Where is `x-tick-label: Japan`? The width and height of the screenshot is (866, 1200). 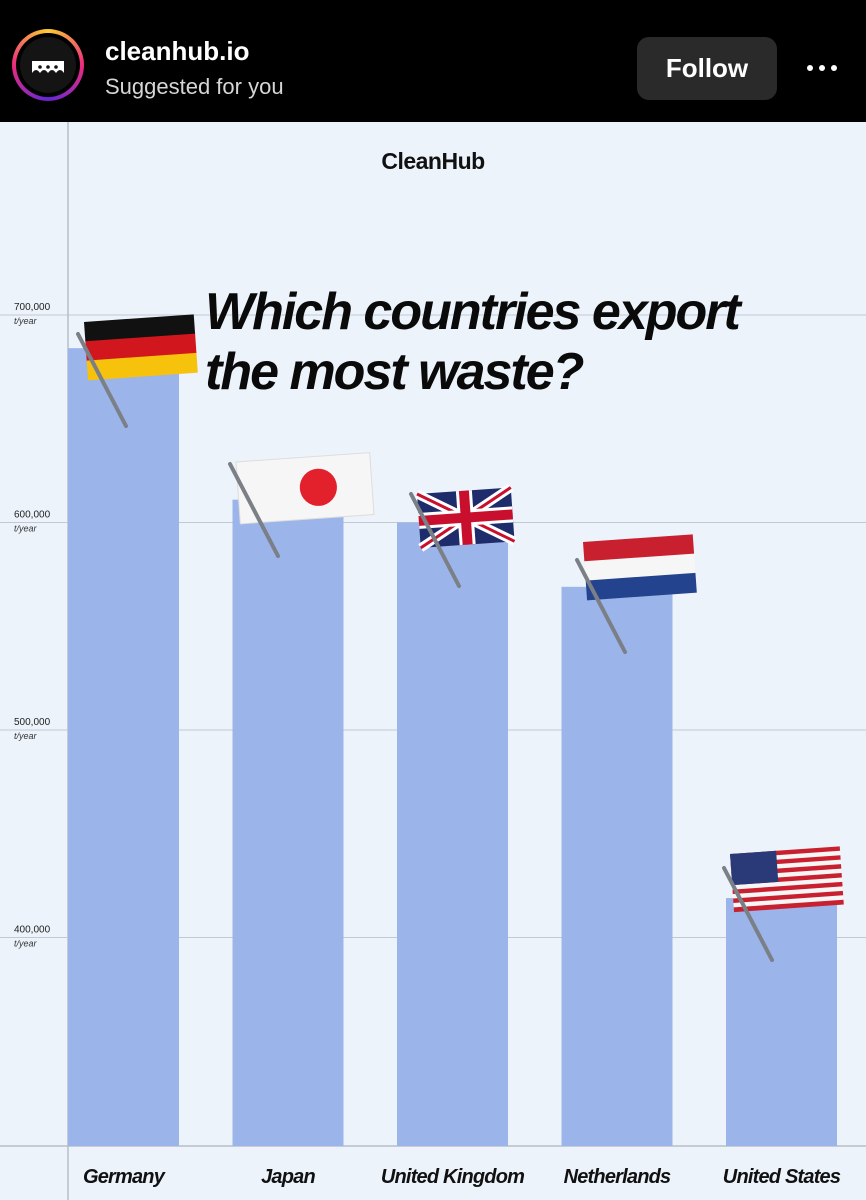 x-tick-label: Japan is located at coordinates (288, 1177).